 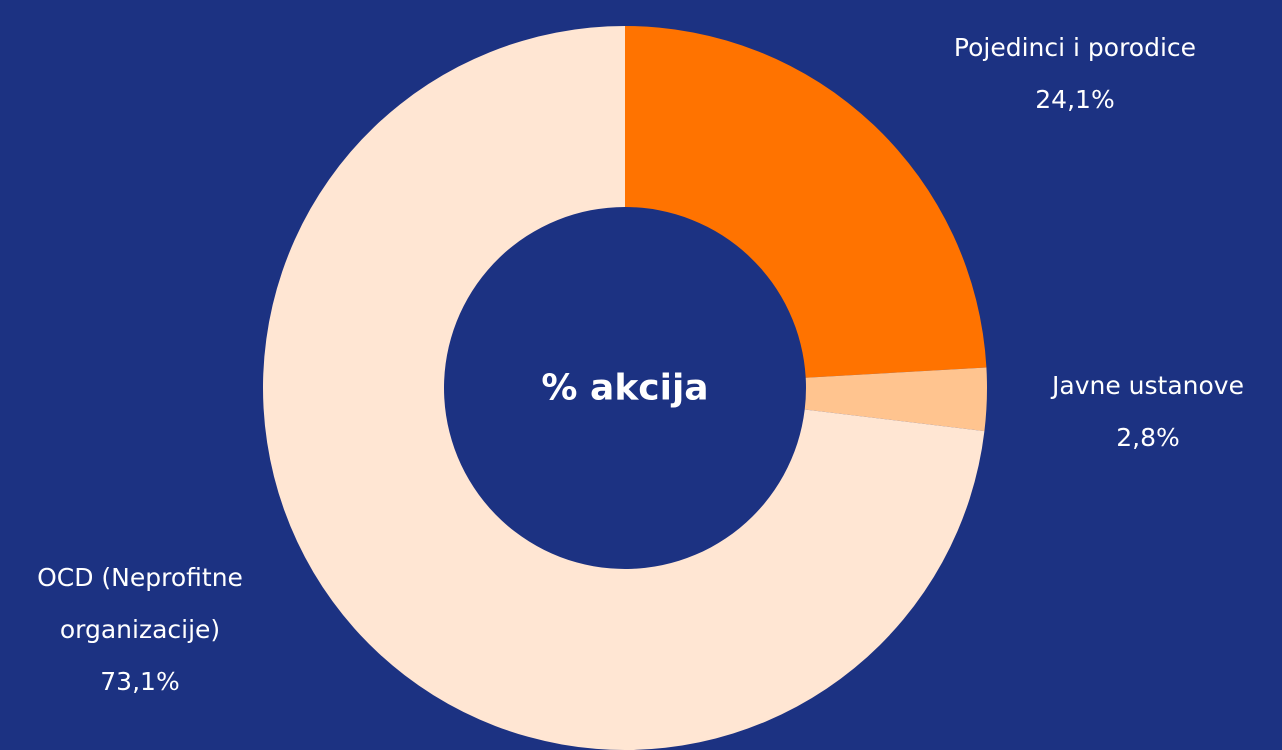 I want to click on slice-label: OCD (Neprofitne organizacije) 73,1%, so click(x=140, y=630).